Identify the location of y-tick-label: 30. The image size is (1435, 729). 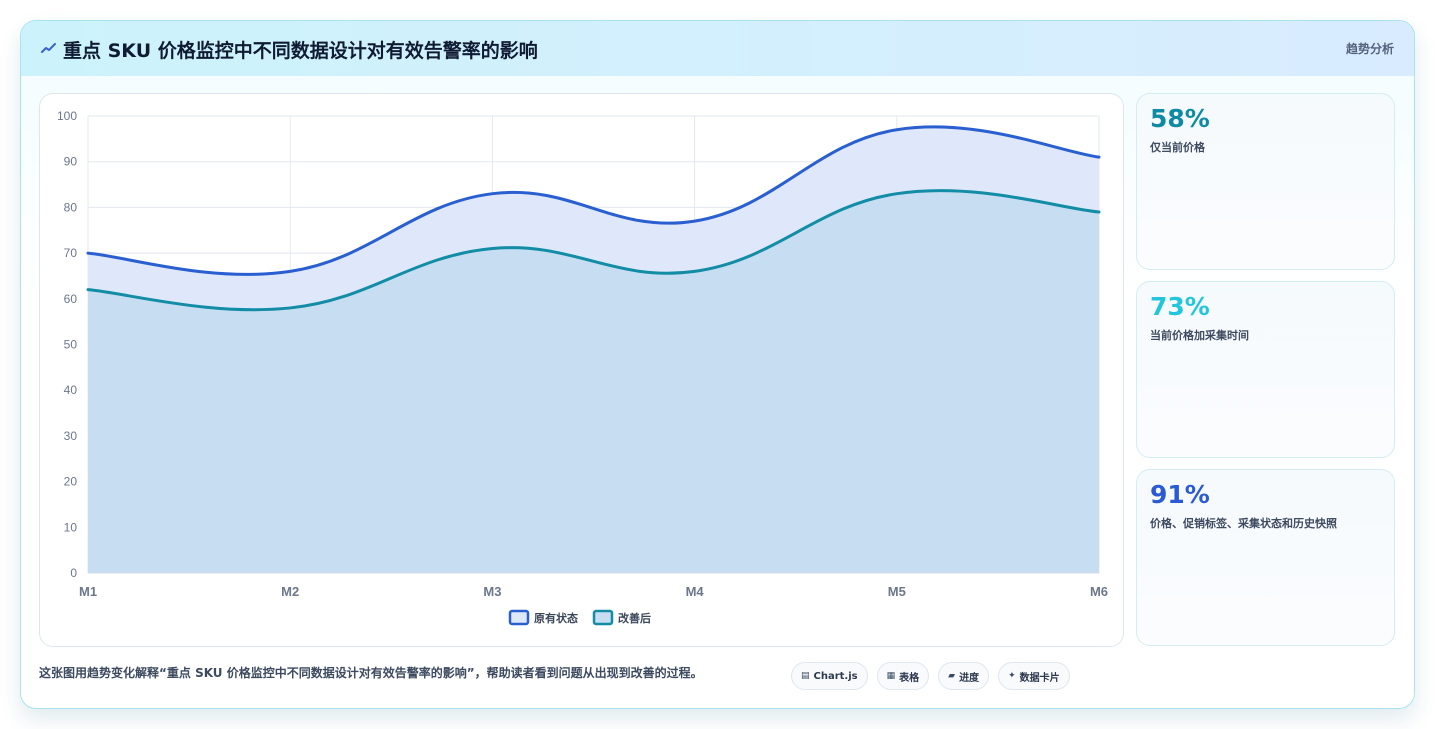
(71, 436).